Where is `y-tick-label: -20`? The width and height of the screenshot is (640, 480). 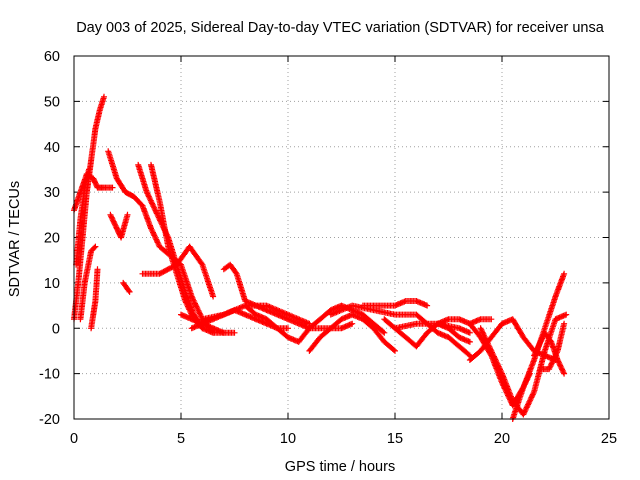 y-tick-label: -20 is located at coordinates (49, 420).